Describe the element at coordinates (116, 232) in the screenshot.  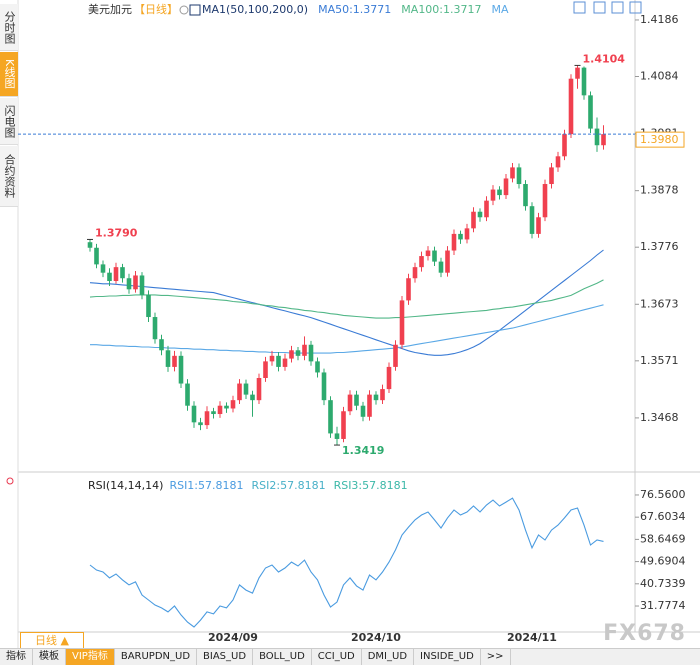
I see `extreme-label: 1.3790` at that location.